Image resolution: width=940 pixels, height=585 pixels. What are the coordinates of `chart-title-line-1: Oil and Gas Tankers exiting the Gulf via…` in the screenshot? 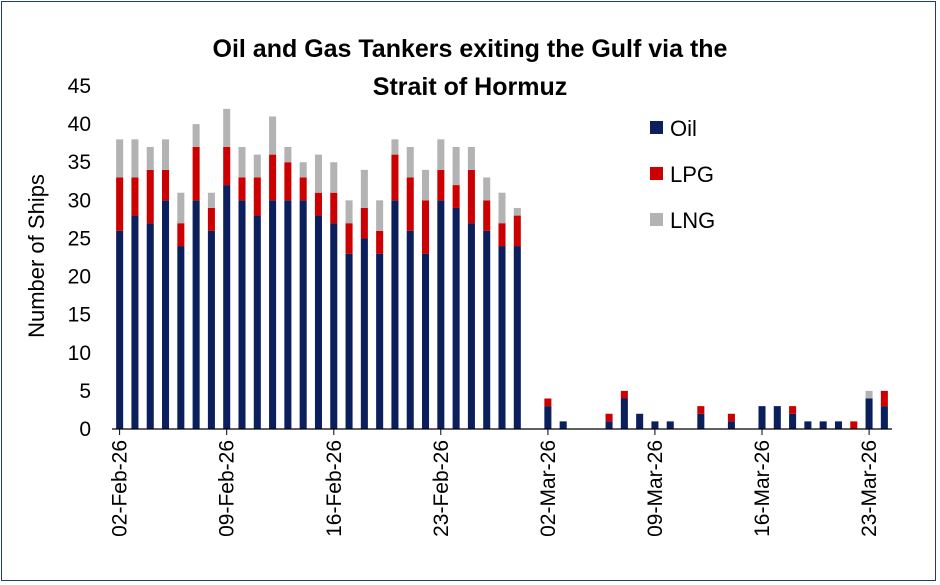 It's located at (470, 49).